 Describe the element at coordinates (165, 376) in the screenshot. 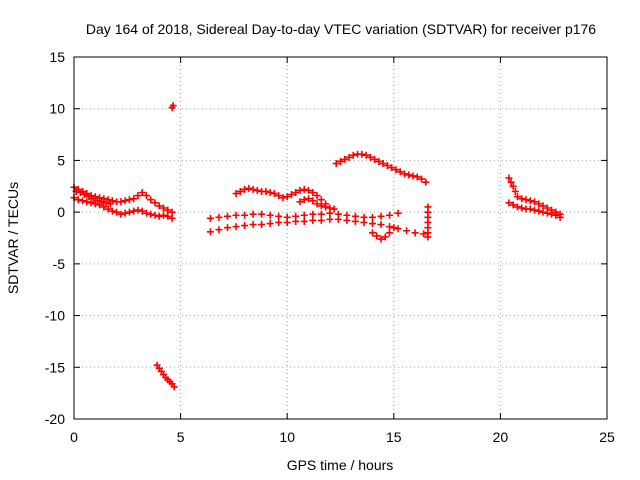

I see `series-outlier-low` at that location.